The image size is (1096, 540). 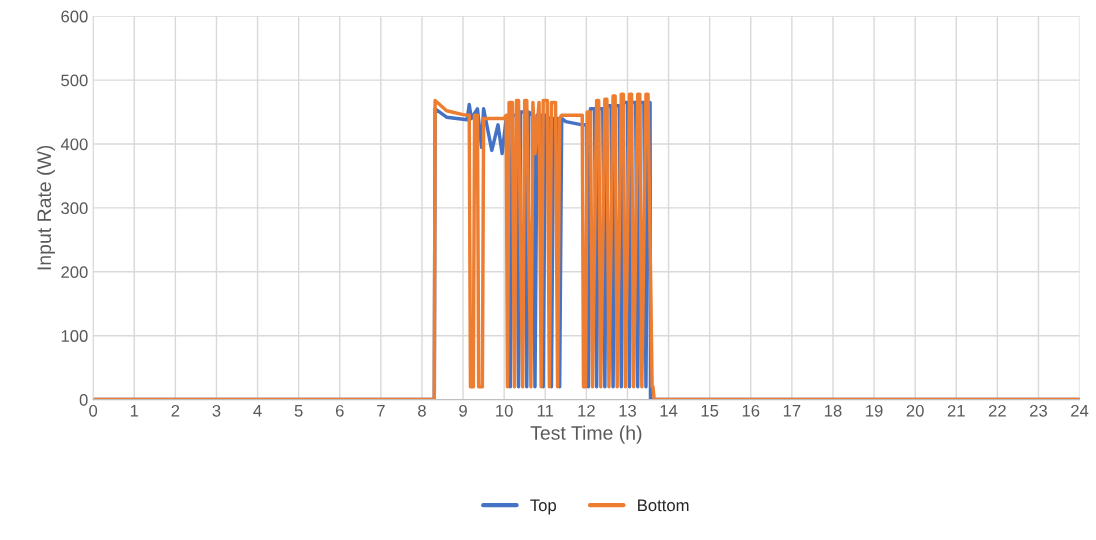 I want to click on x-tick-label: 24, so click(x=1080, y=410).